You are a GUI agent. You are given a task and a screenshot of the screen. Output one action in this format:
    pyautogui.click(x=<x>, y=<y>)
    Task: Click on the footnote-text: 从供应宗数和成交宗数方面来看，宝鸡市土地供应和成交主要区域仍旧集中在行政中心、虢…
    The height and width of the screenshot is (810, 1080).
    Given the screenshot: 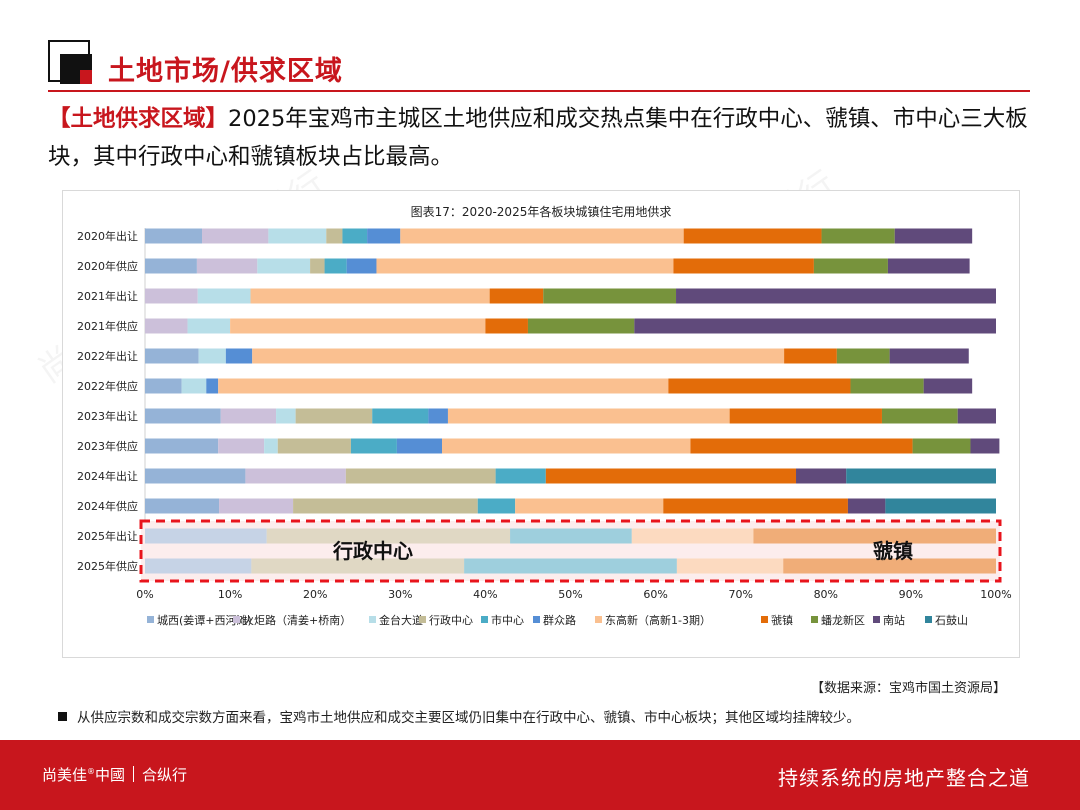 What is the action you would take?
    pyautogui.click(x=468, y=718)
    